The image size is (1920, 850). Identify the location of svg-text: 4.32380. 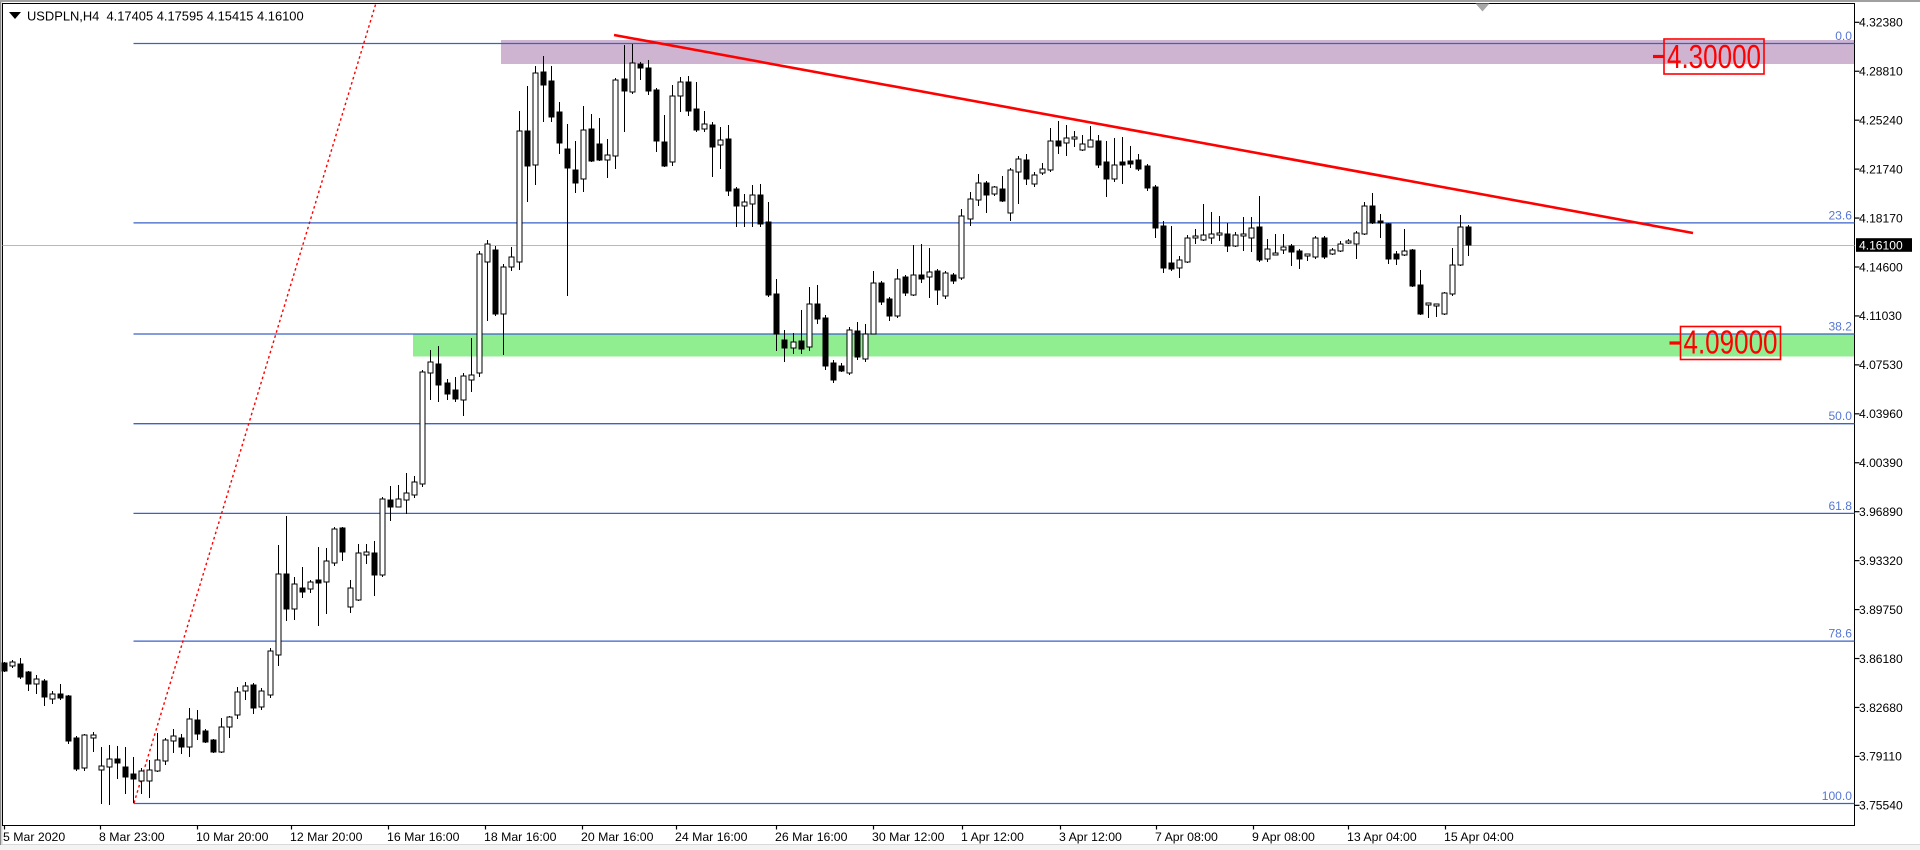
(1881, 23).